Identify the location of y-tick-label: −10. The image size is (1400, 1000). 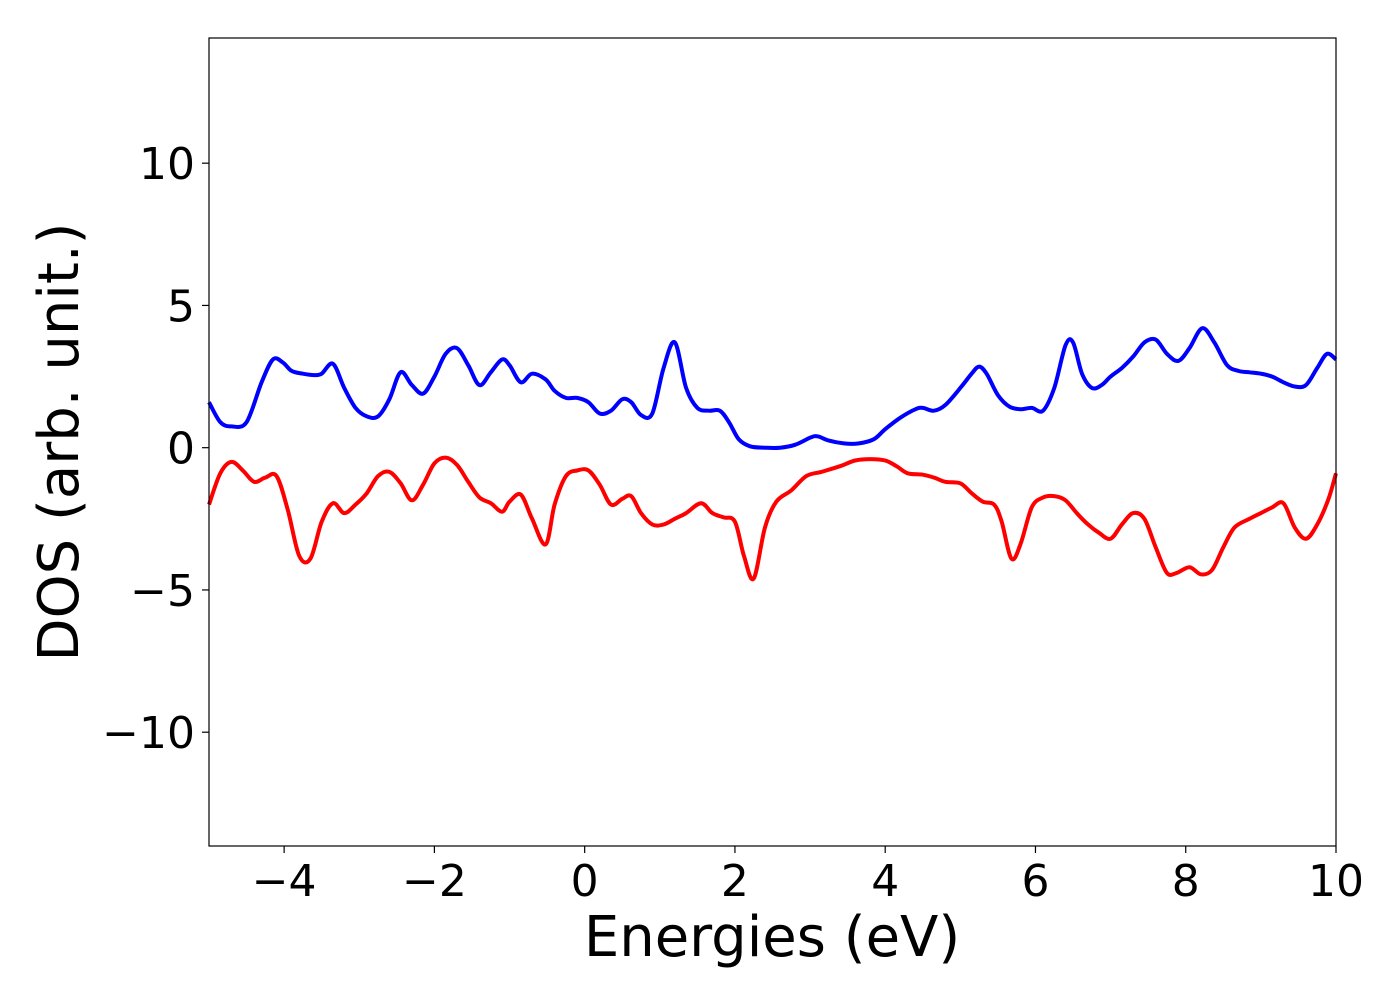
(148, 733).